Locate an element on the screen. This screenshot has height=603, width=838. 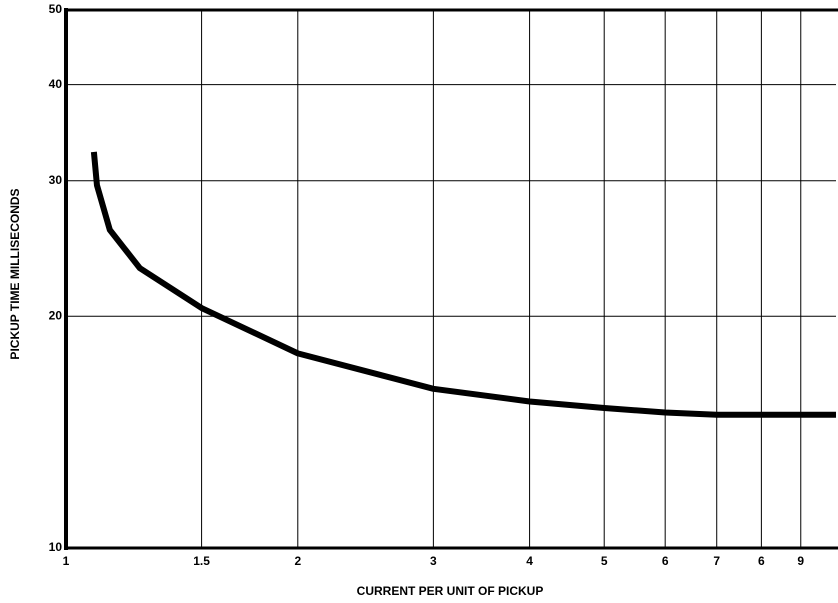
x-tick-label: 3 is located at coordinates (433, 561).